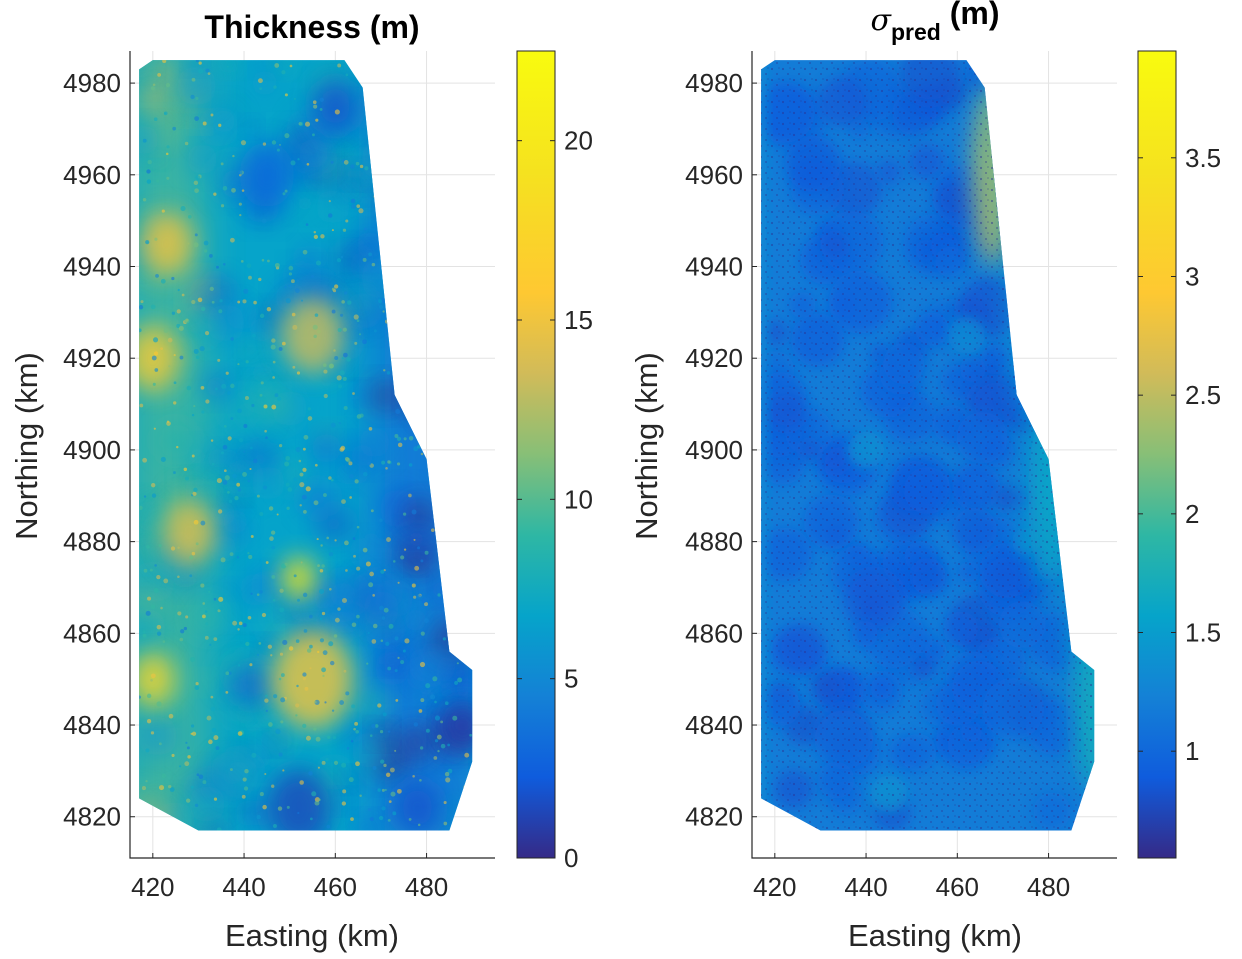 The width and height of the screenshot is (1242, 959). What do you see at coordinates (289, 887) in the screenshot?
I see `x-tick-labels: 420 440 460 480` at bounding box center [289, 887].